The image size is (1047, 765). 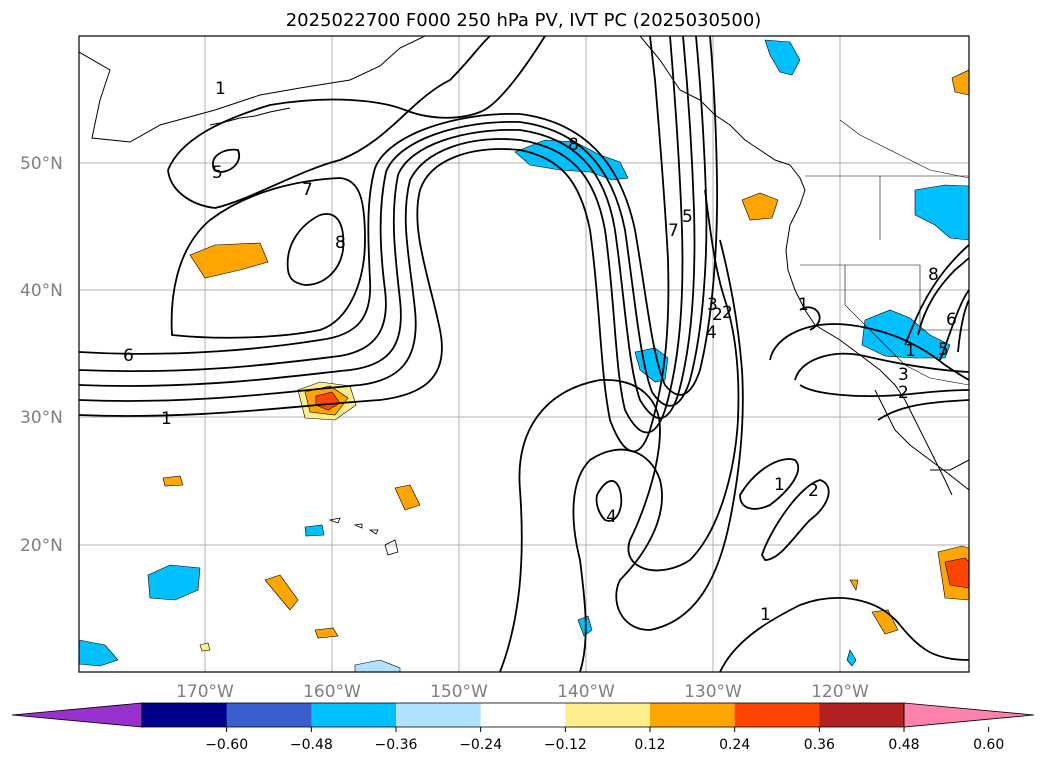 I want to click on latitude-labels: 50°N 40°N 30°N 20°N, so click(x=41, y=355).